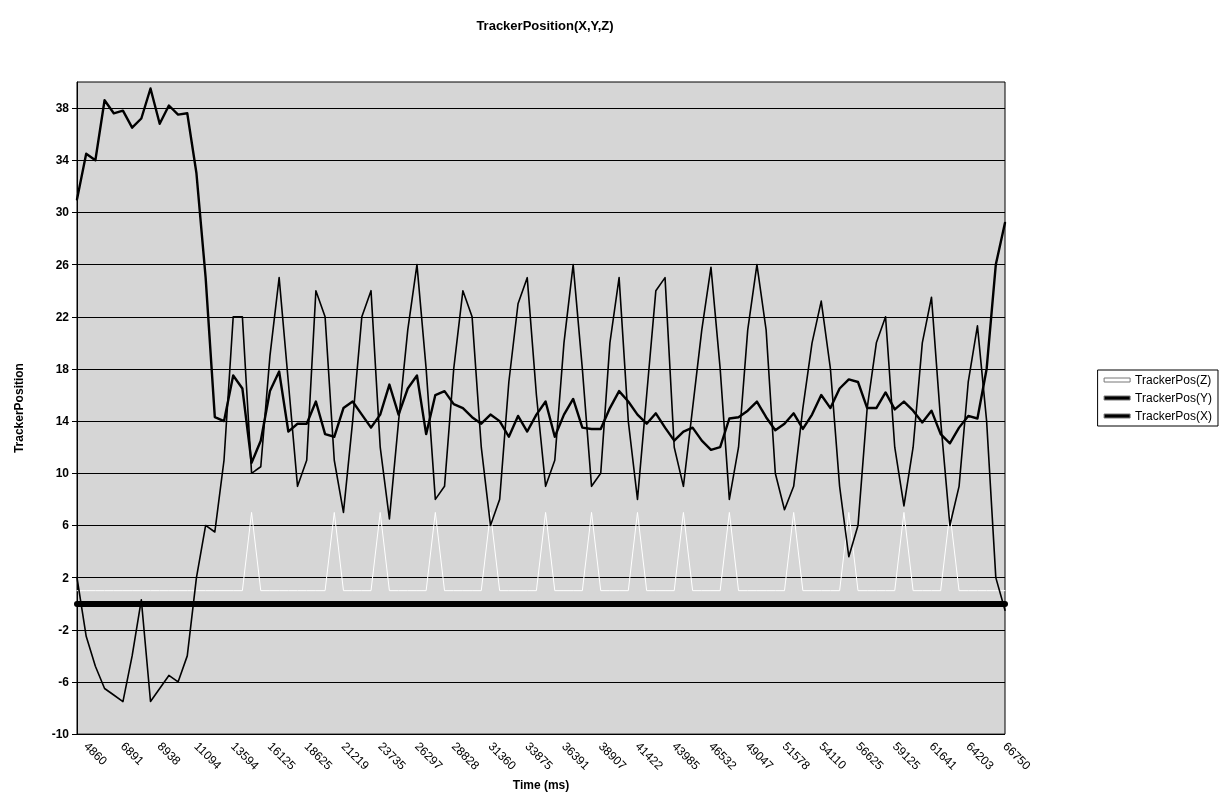 Image resolution: width=1226 pixels, height=796 pixels. I want to click on chart-title: TrackerPosition(X,Y,Z), so click(545, 25).